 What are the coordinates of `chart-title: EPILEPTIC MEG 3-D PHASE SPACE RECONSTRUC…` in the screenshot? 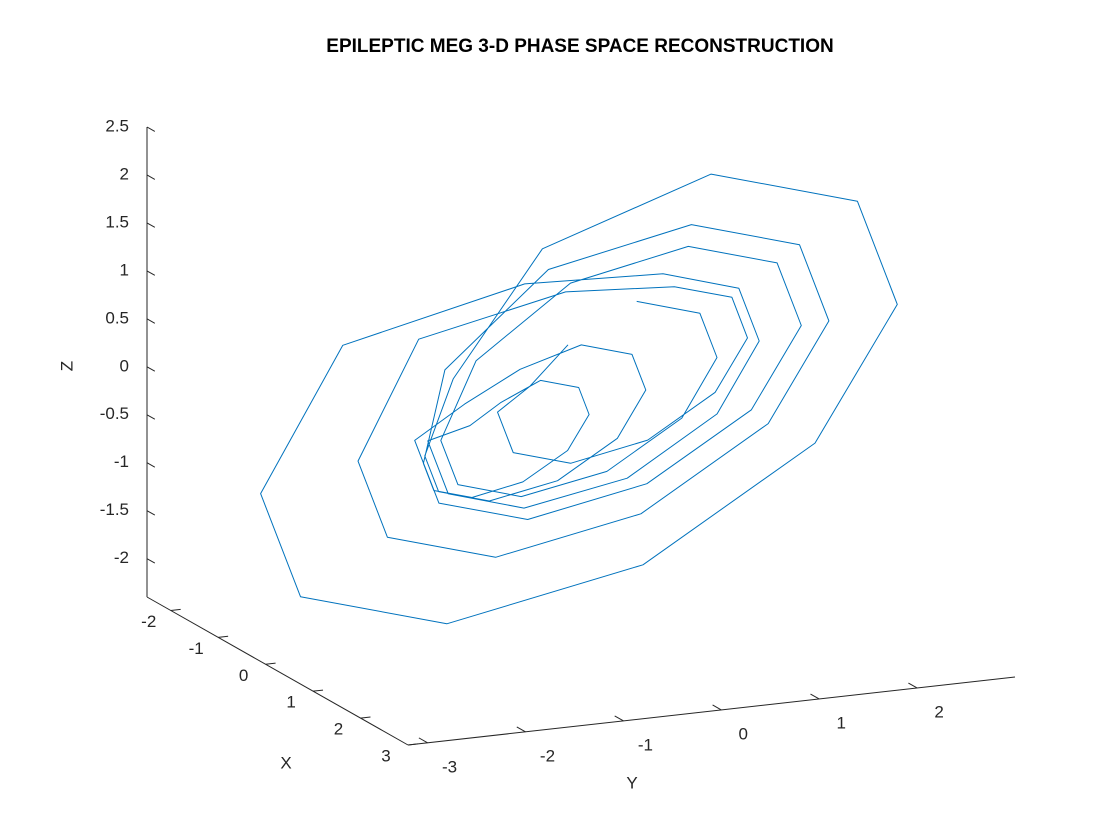 It's located at (579, 46).